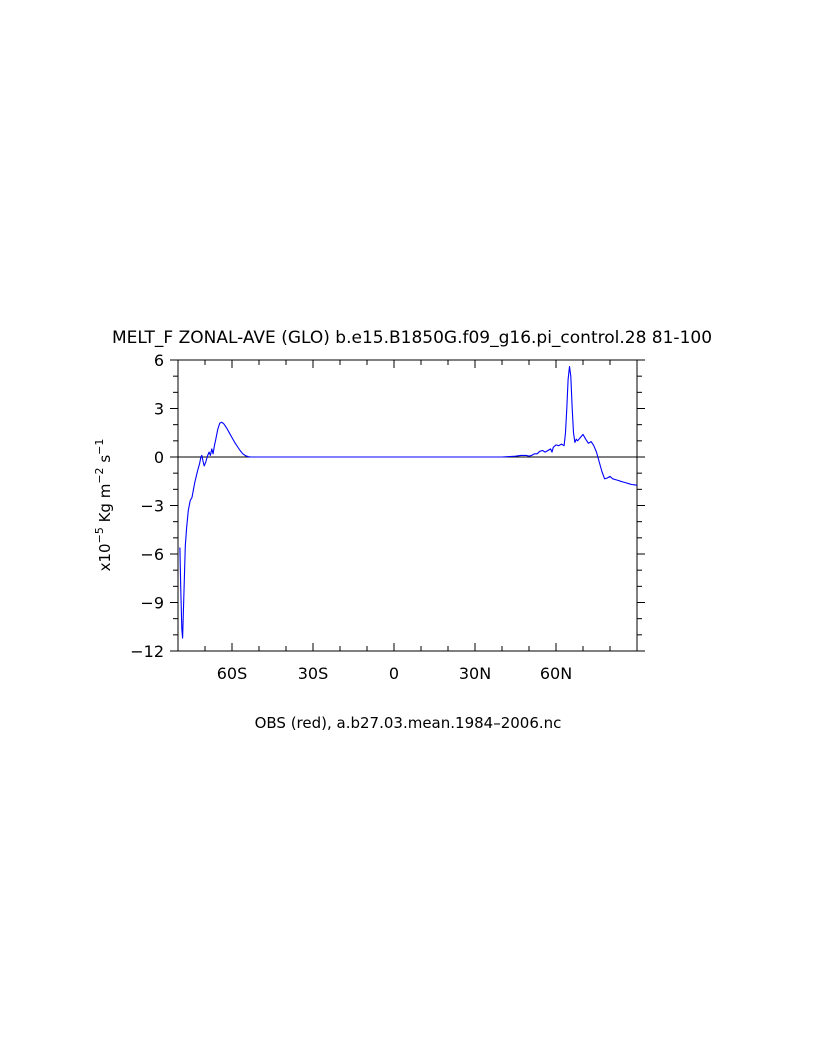 Image resolution: width=818 pixels, height=1055 pixels. Describe the element at coordinates (105, 557) in the screenshot. I see `y-axis-label-prefix: x10` at that location.